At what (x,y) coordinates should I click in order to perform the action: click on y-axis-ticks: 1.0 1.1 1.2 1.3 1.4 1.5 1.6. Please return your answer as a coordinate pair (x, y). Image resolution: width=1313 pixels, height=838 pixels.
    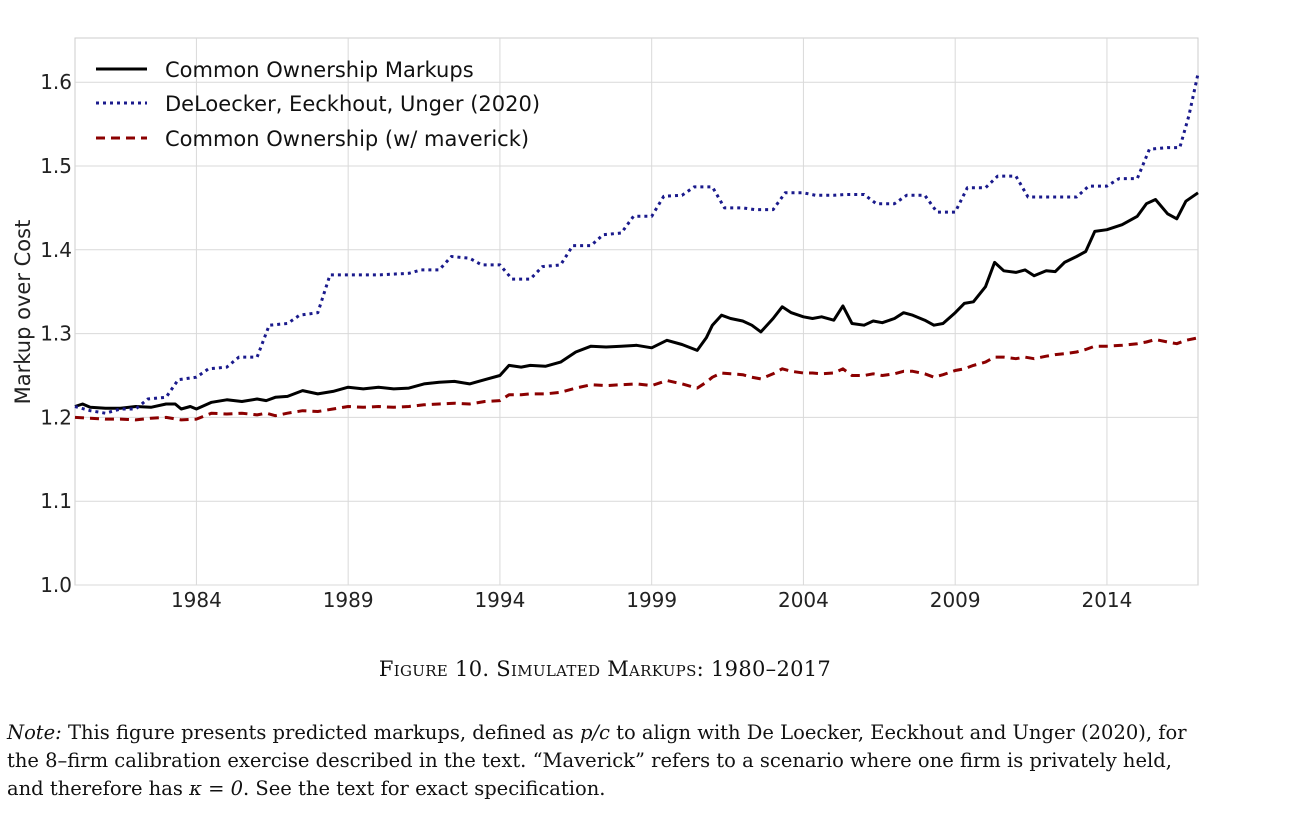
    Looking at the image, I should click on (56, 333).